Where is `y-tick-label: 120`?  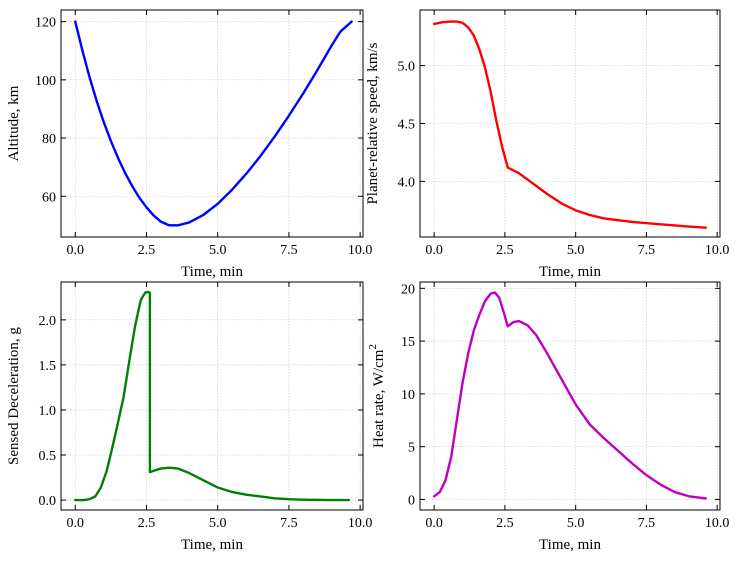 y-tick-label: 120 is located at coordinates (45, 23).